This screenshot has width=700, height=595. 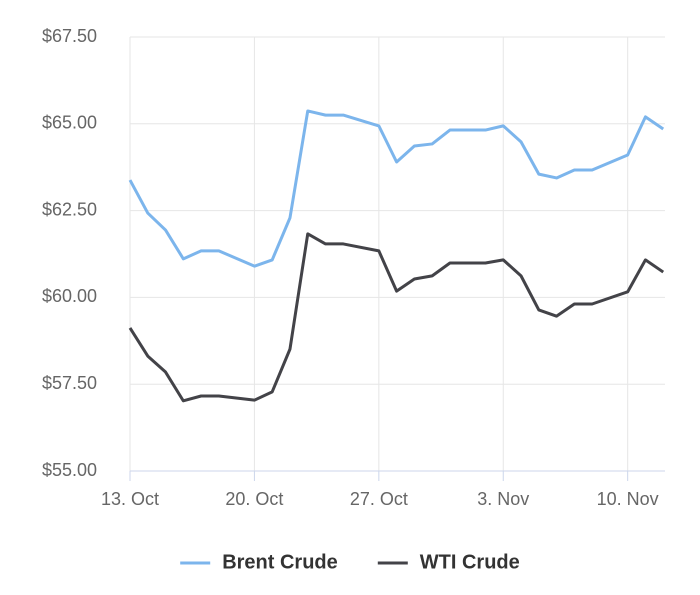 What do you see at coordinates (69, 296) in the screenshot?
I see `y-tick-label: $60.00` at bounding box center [69, 296].